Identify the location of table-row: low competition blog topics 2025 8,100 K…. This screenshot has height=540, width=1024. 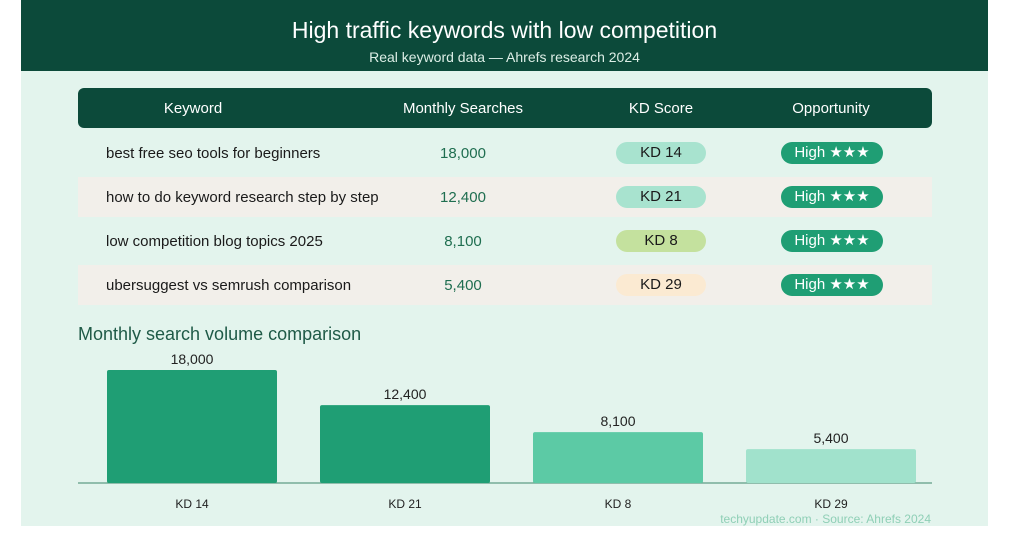
(505, 241).